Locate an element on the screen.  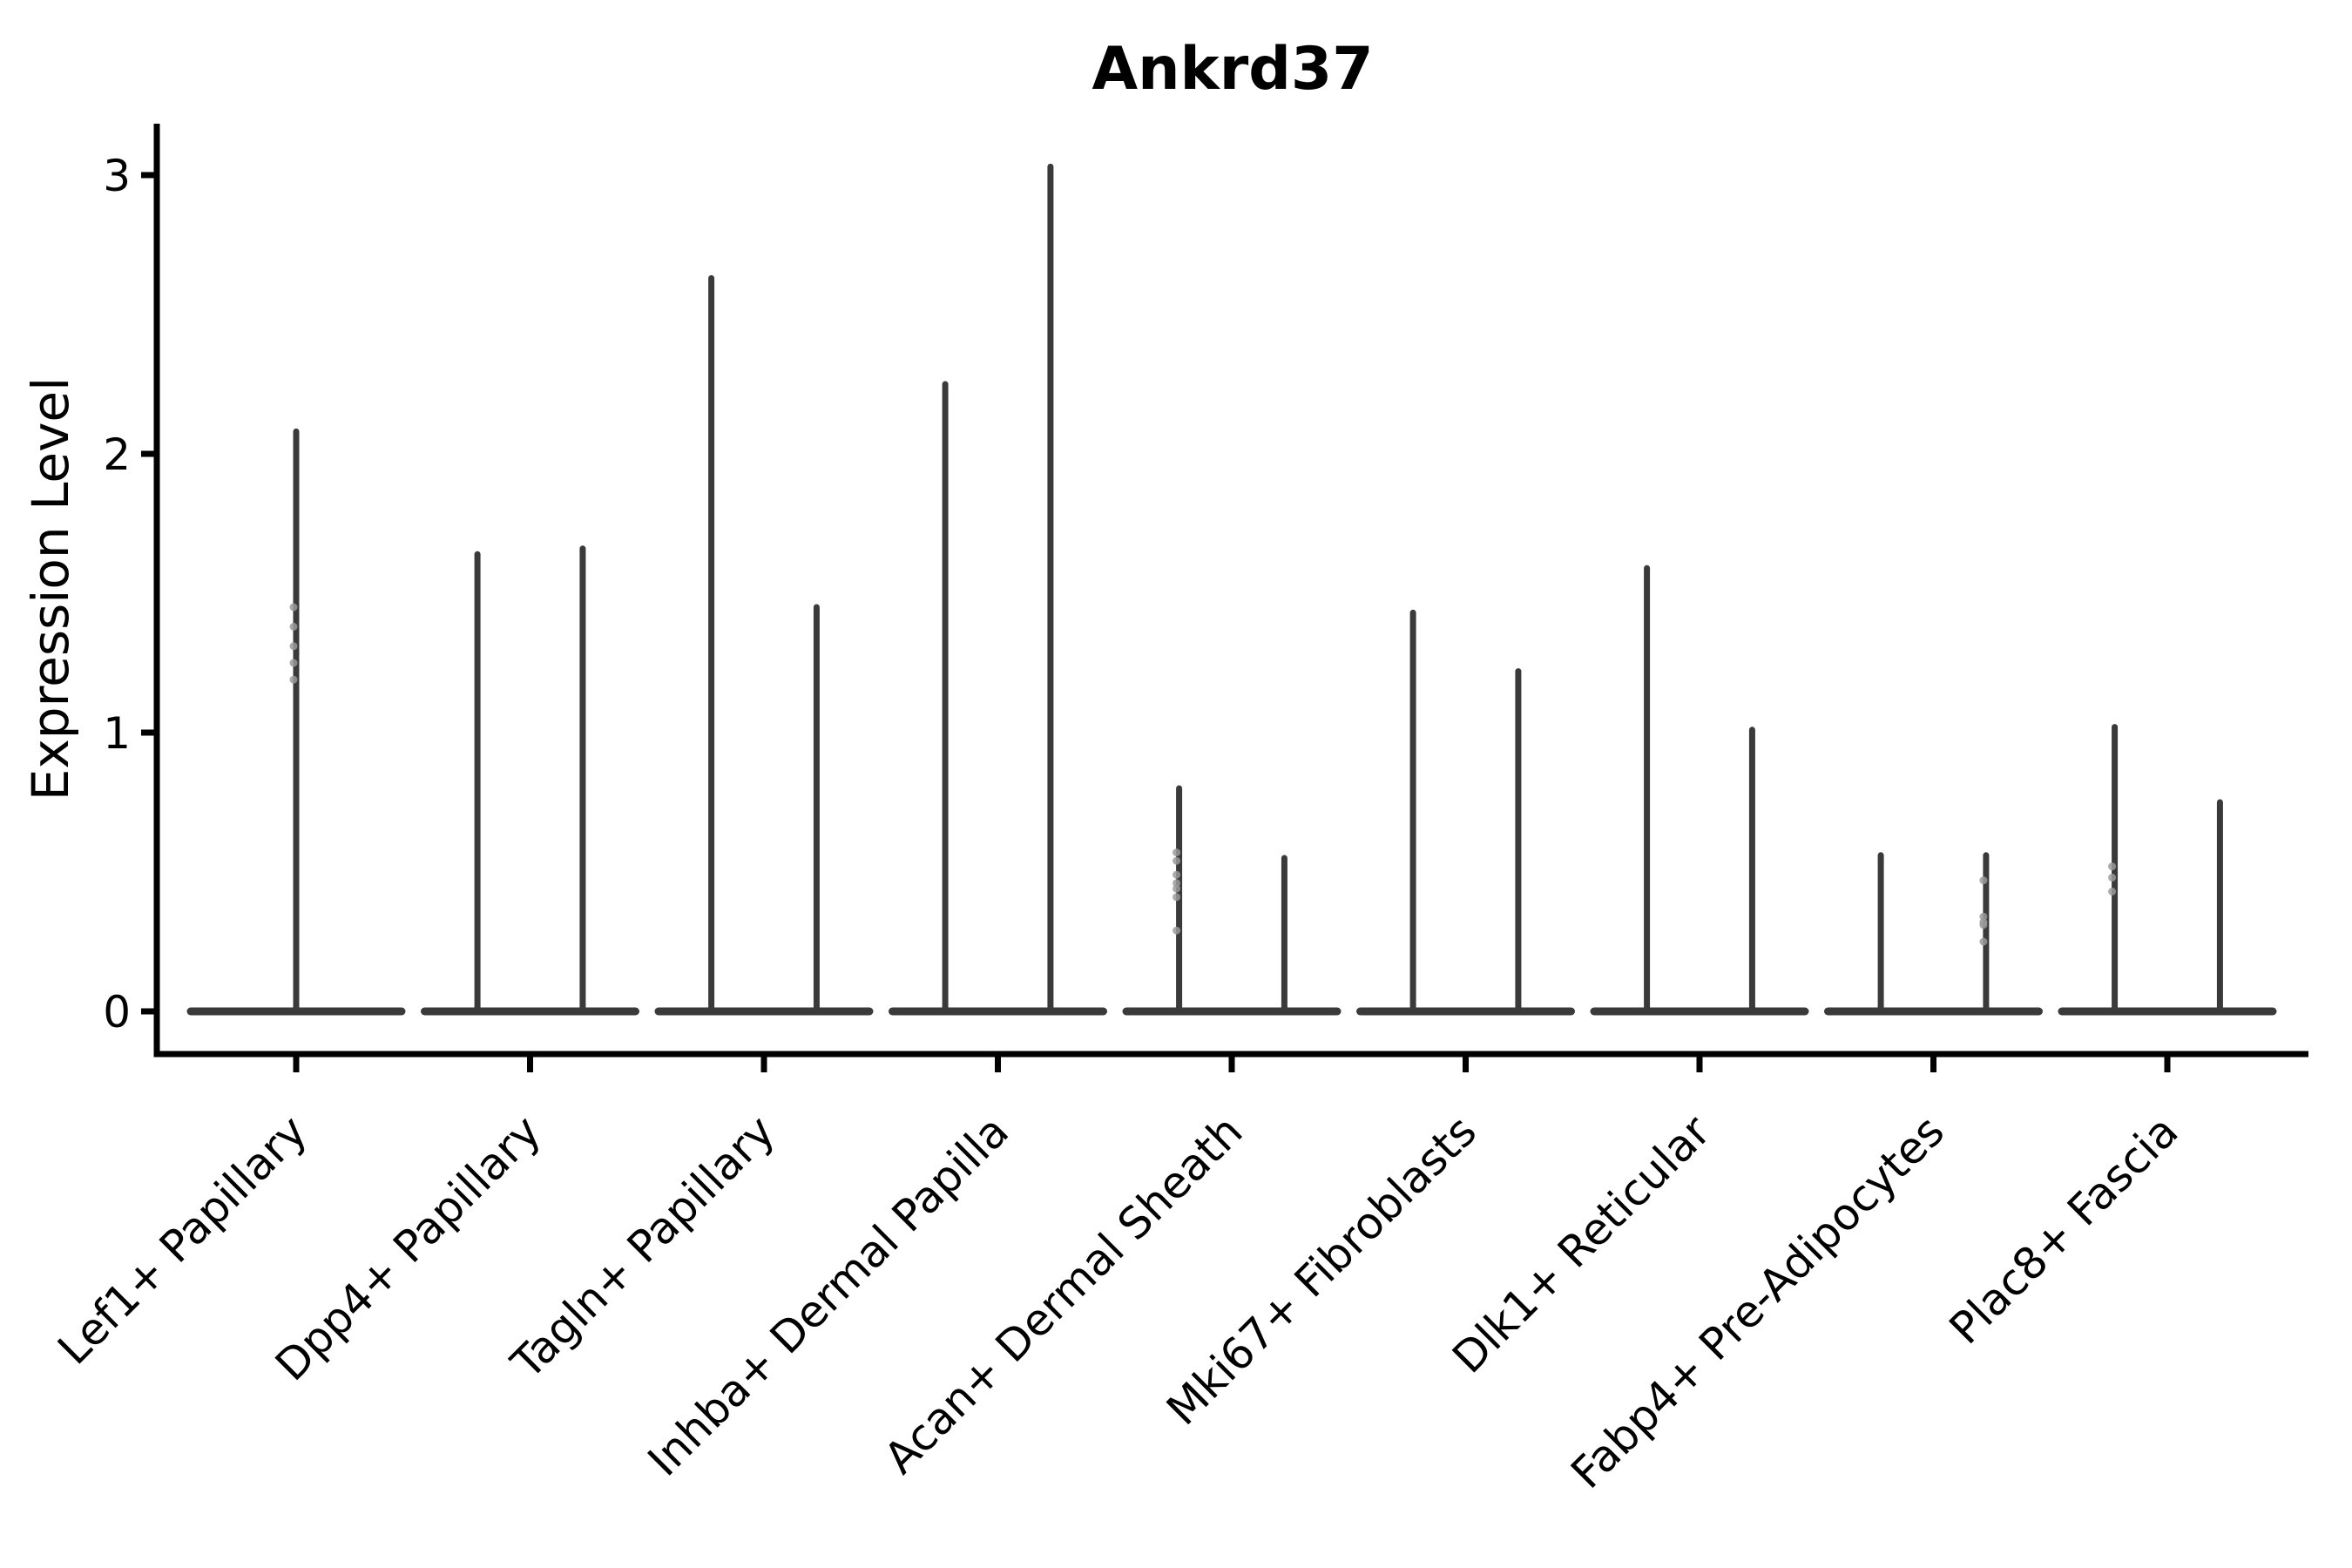
x-axis-label: Plac8+ Fascia is located at coordinates (2064, 1230).